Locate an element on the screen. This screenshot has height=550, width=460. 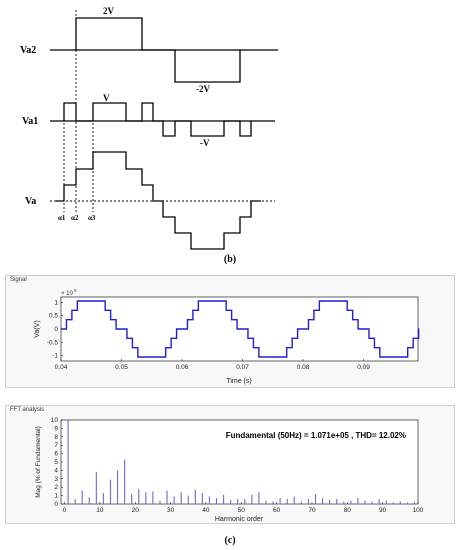
fft-ytick-label: 5 is located at coordinates (56, 462).